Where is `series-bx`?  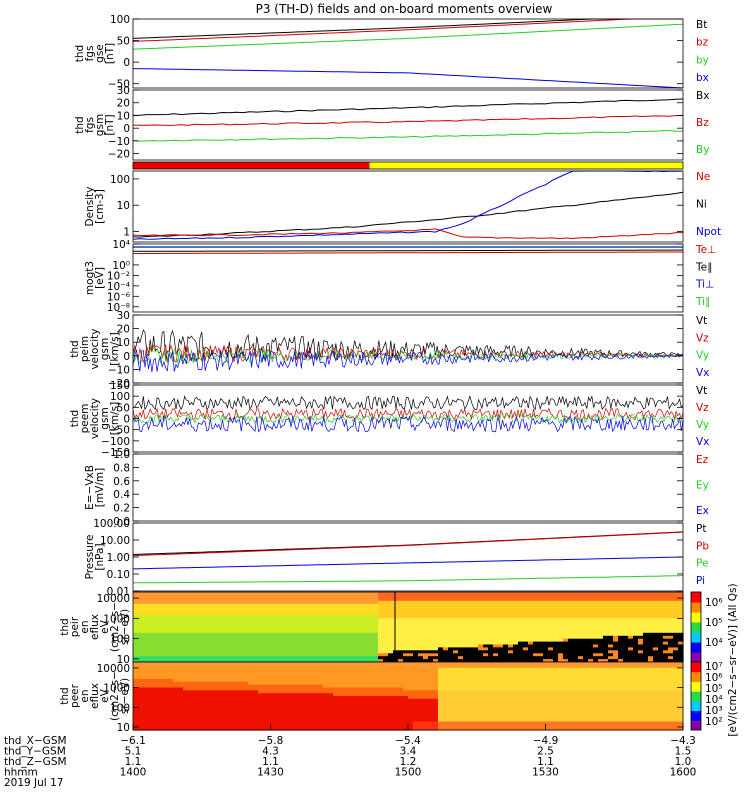 series-bx is located at coordinates (408, 78).